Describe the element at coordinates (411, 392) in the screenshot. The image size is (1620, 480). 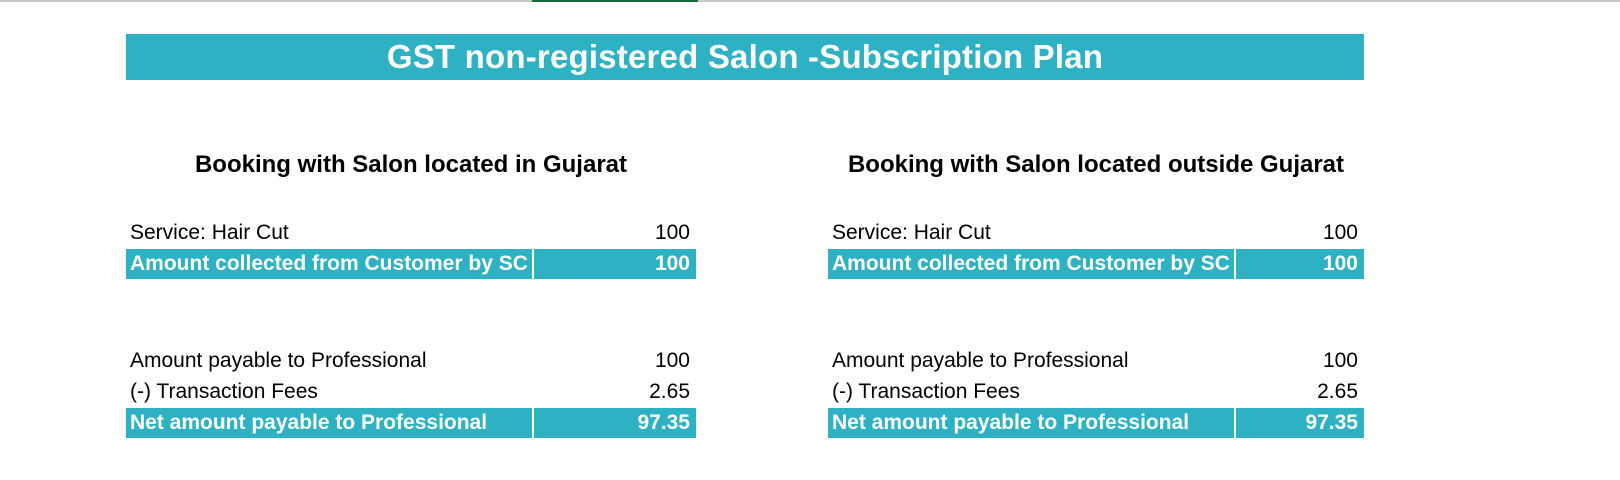
I see `left-fees-row: (-) Transaction Fees 2.65` at that location.